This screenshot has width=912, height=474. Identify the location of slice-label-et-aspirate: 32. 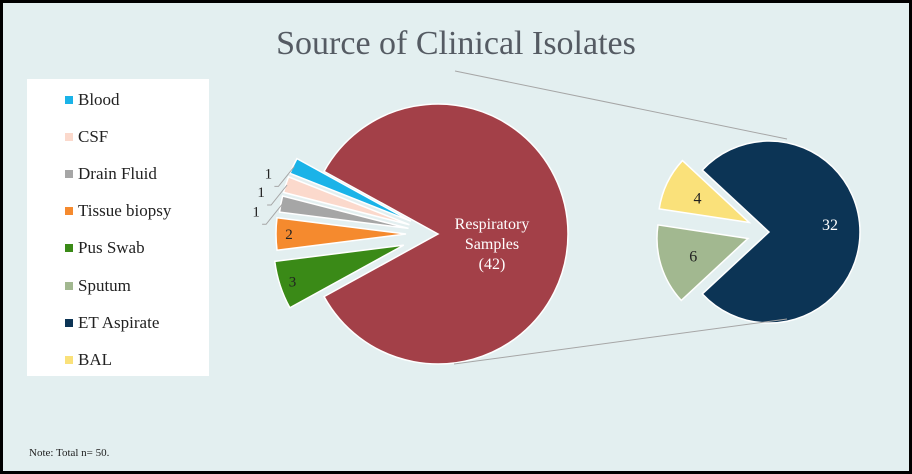
(830, 225).